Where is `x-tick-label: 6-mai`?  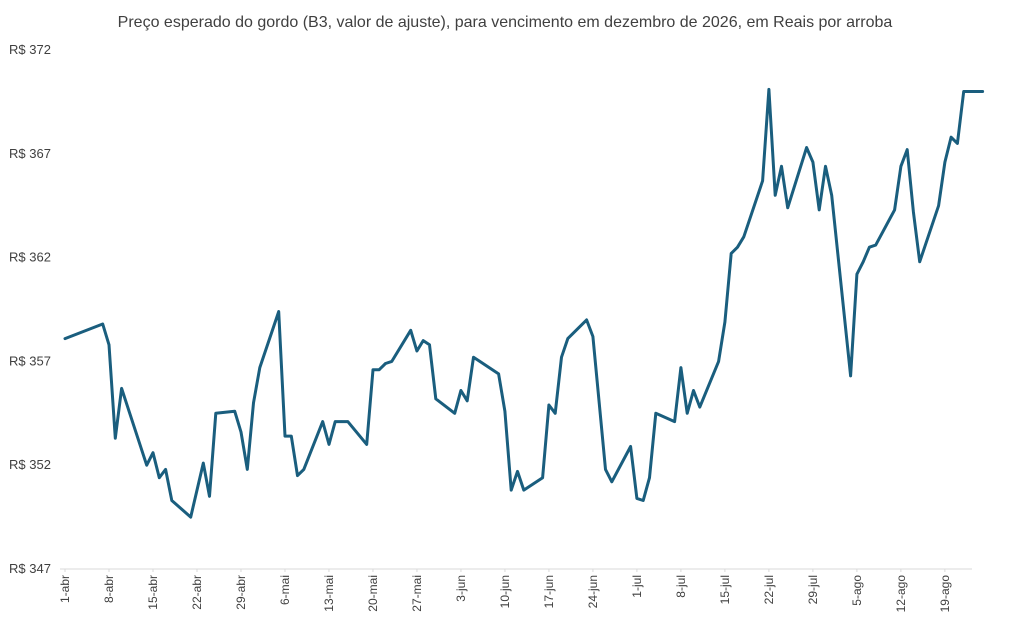 x-tick-label: 6-mai is located at coordinates (285, 590).